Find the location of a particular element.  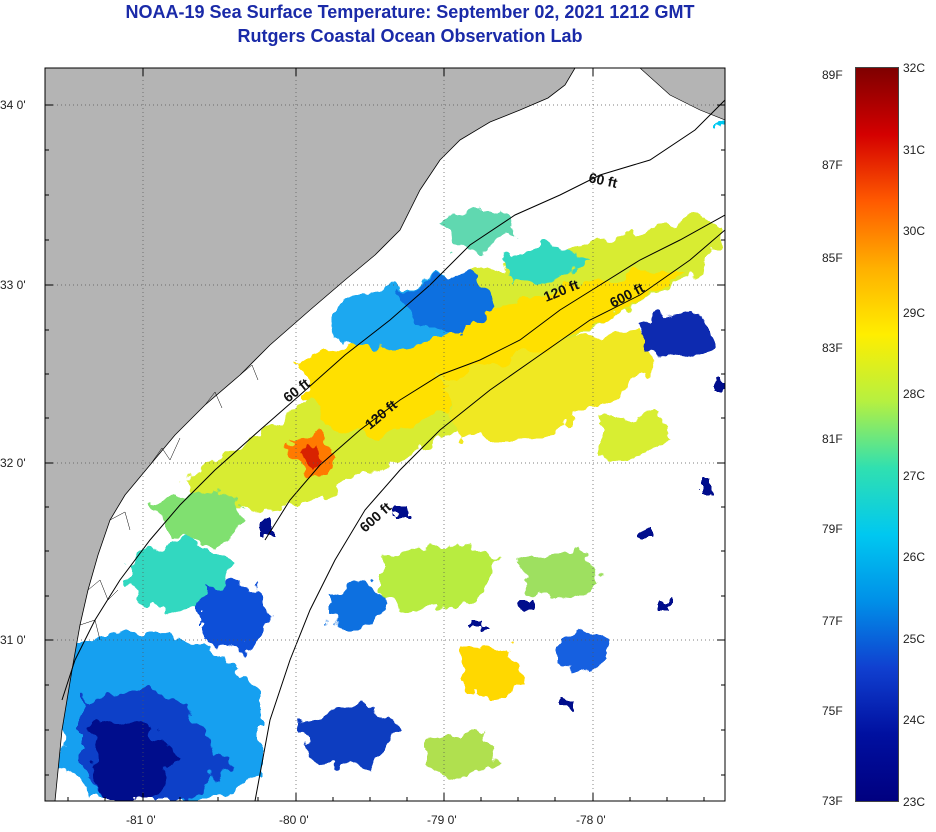

colorbar-f-81: 81F is located at coordinates (832, 439).